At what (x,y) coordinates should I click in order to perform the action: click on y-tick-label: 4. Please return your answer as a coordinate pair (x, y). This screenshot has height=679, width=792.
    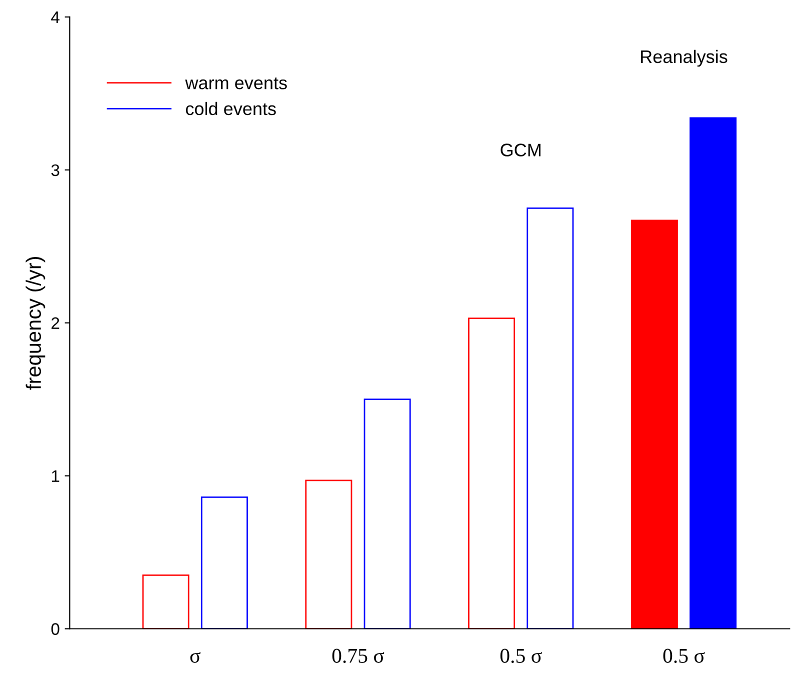
    Looking at the image, I should click on (55, 18).